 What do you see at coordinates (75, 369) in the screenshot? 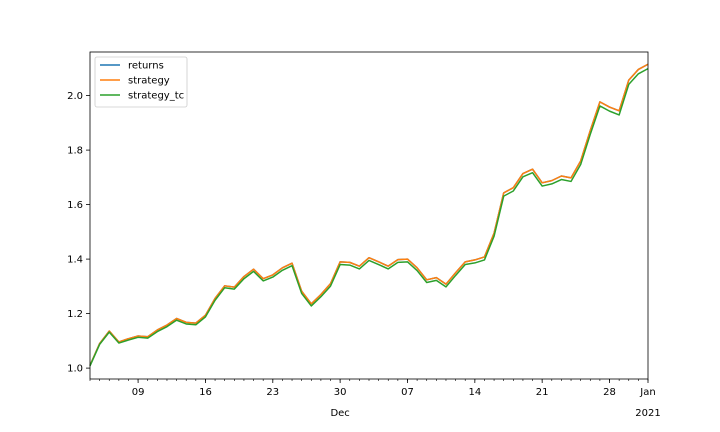
I see `y-tick-label: 1.0` at bounding box center [75, 369].